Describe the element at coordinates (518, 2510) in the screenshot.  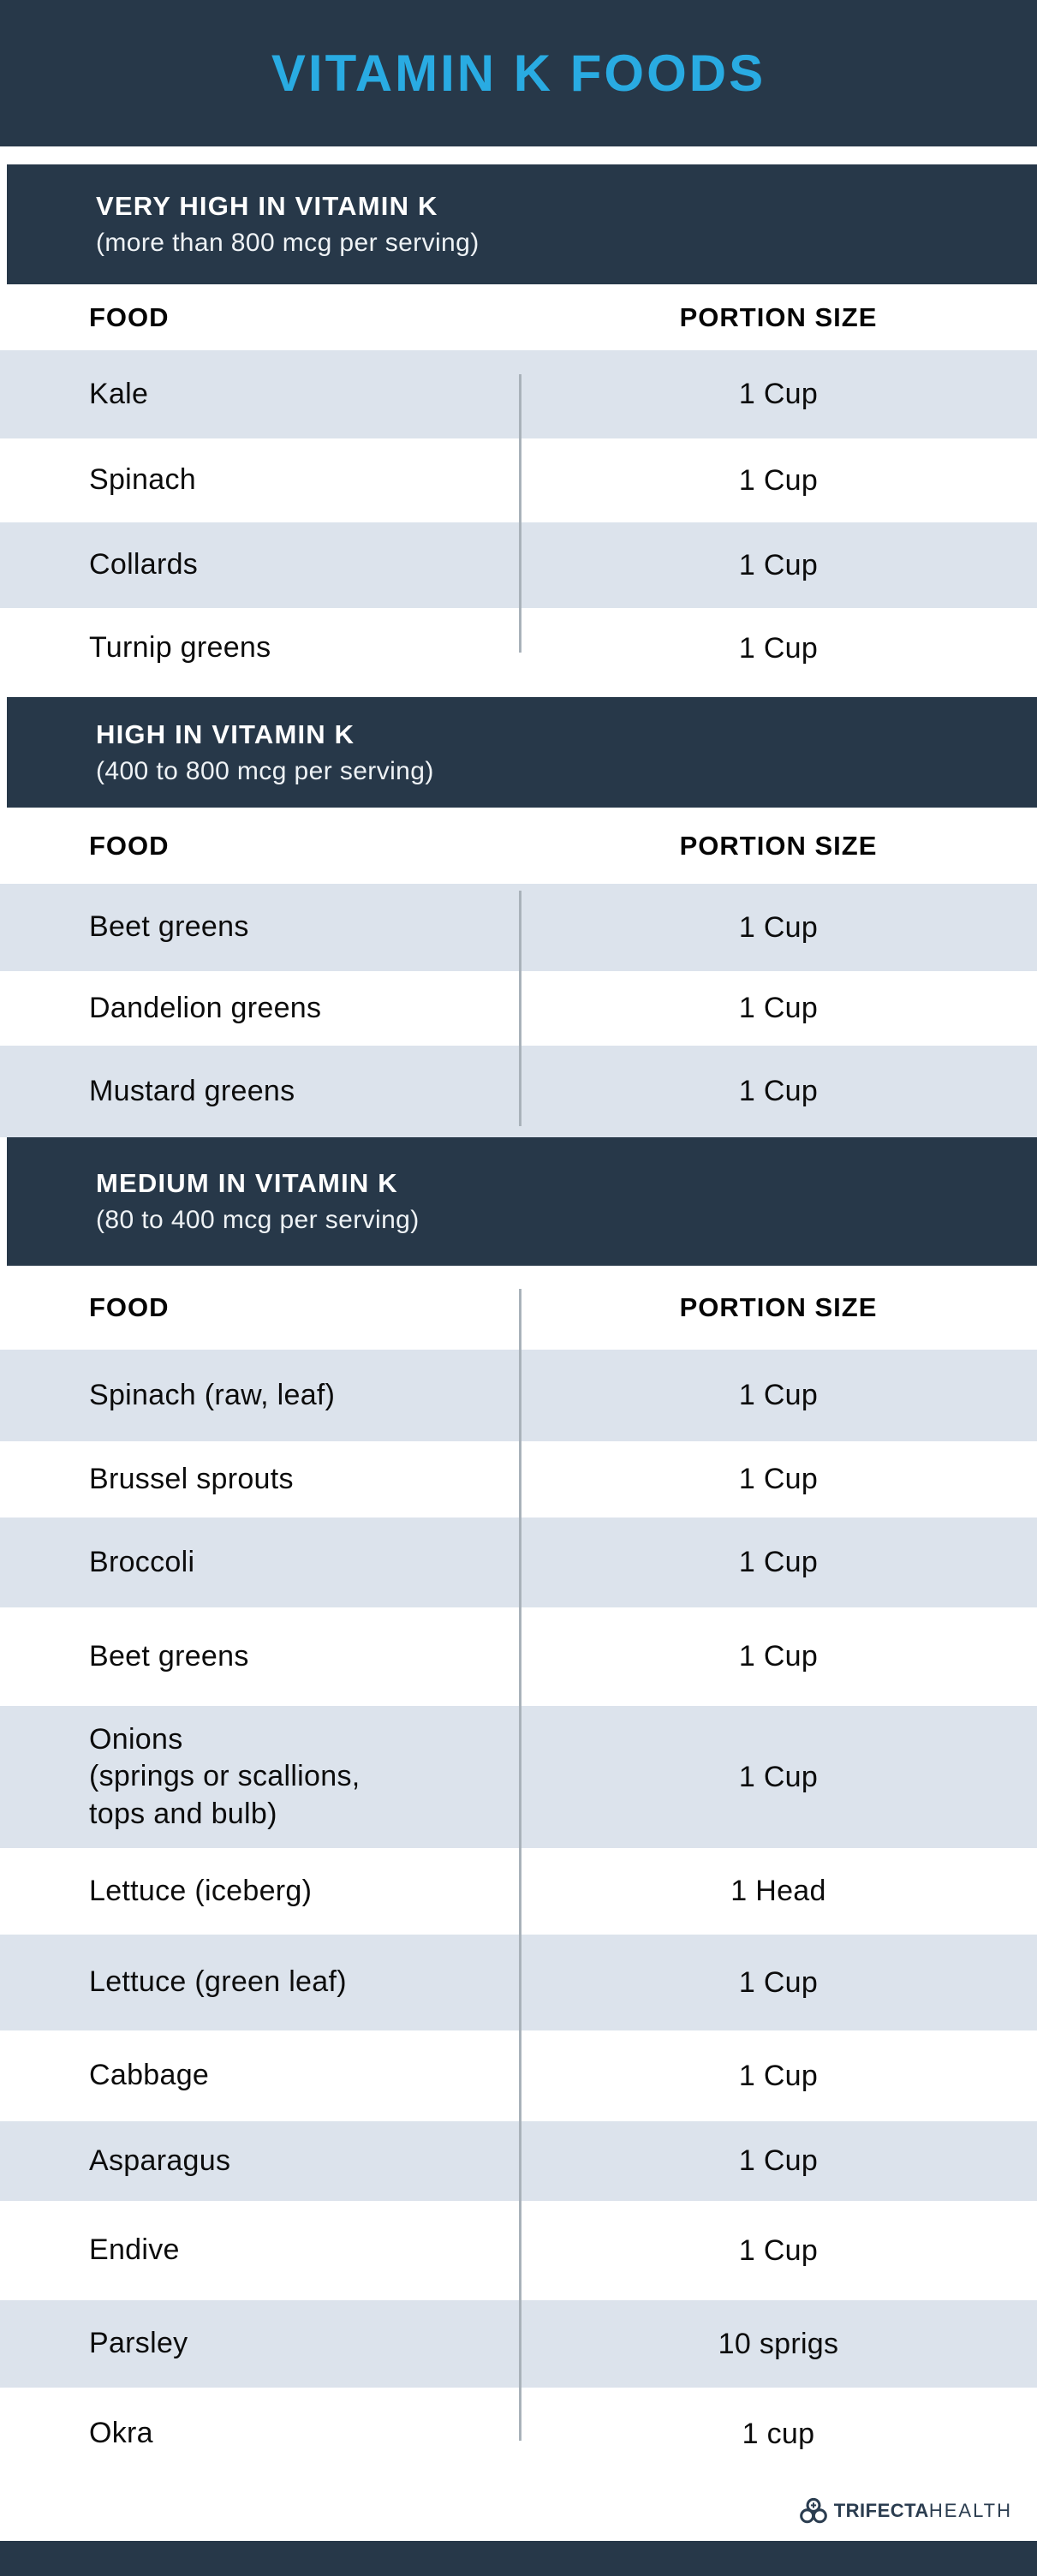
I see `footer-logo-strip: TRIFECTA HEALTH` at that location.